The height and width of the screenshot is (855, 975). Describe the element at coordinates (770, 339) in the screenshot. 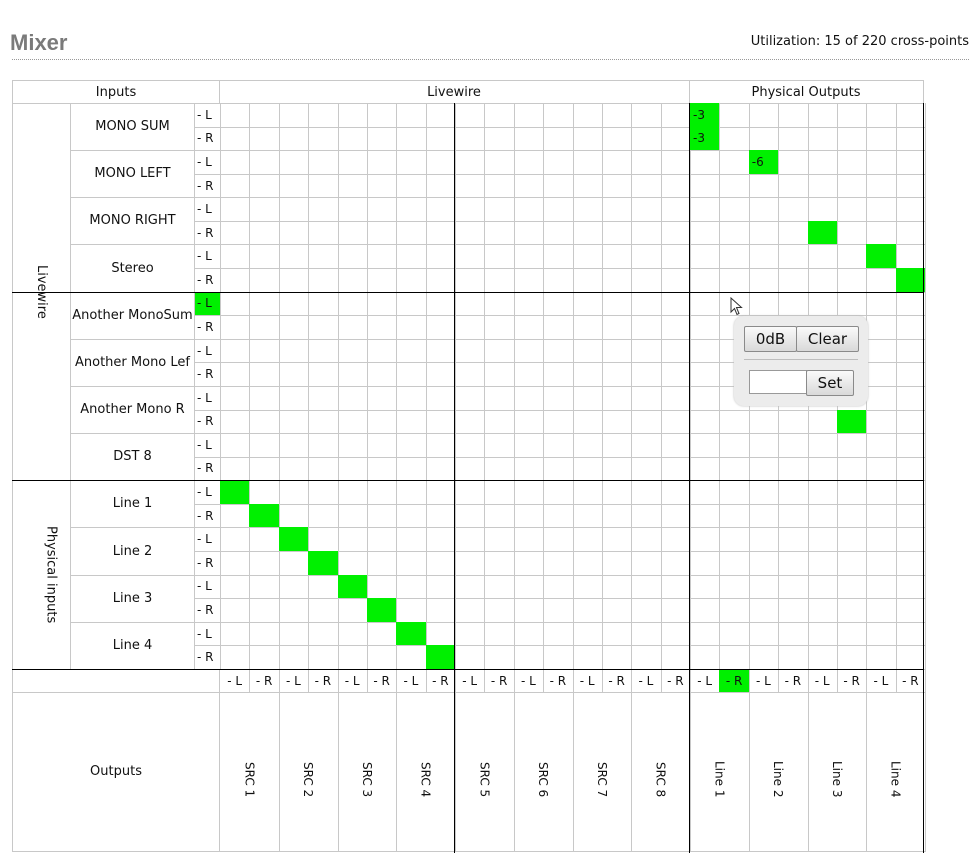

I see `zero-db-button: 0dB` at that location.